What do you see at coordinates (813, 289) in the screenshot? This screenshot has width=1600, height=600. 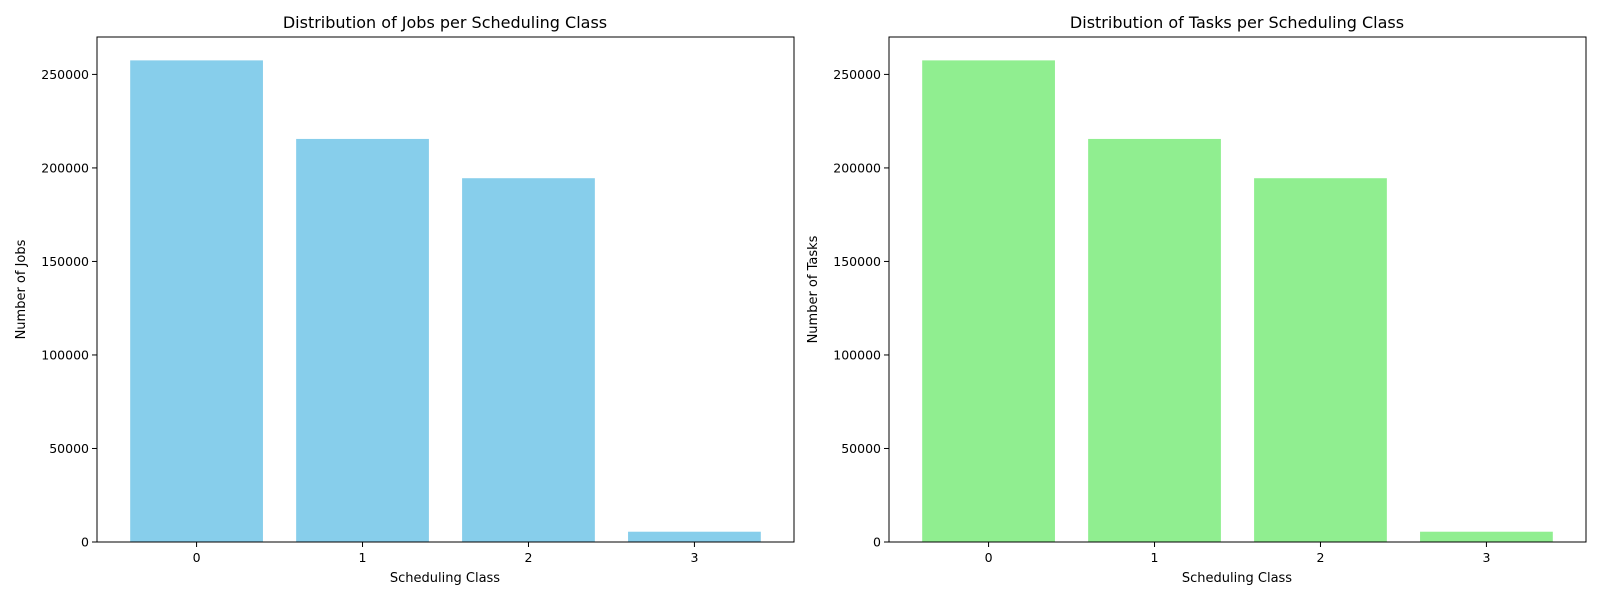 I see `y-axis-label: Number of Tasks` at bounding box center [813, 289].